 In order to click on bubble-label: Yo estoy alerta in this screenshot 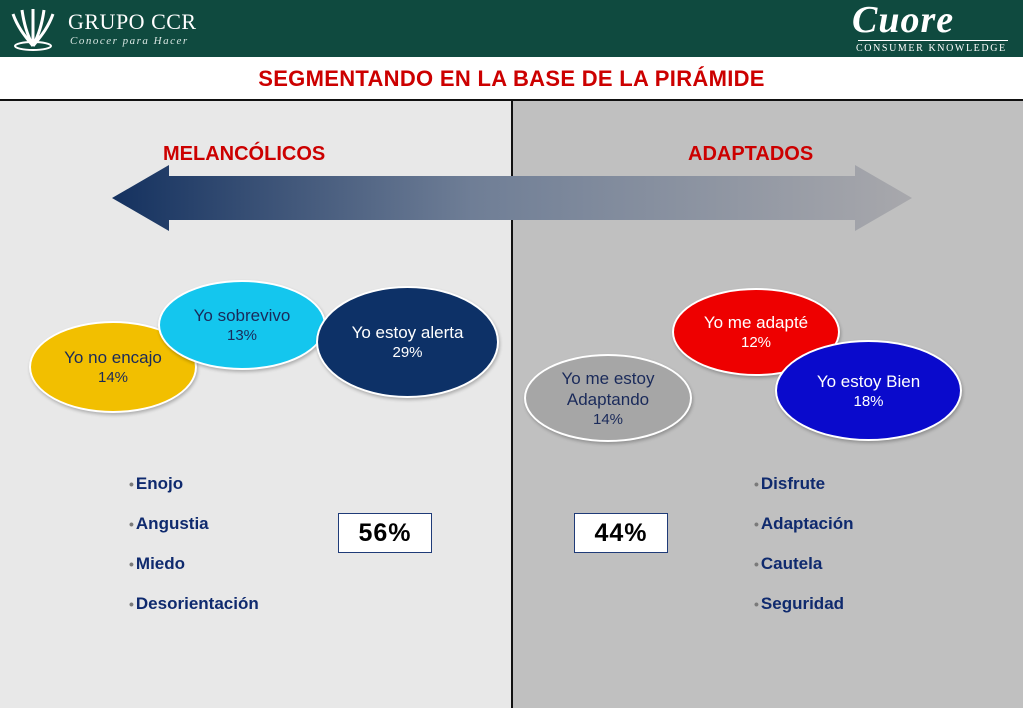, I will do `click(407, 332)`.